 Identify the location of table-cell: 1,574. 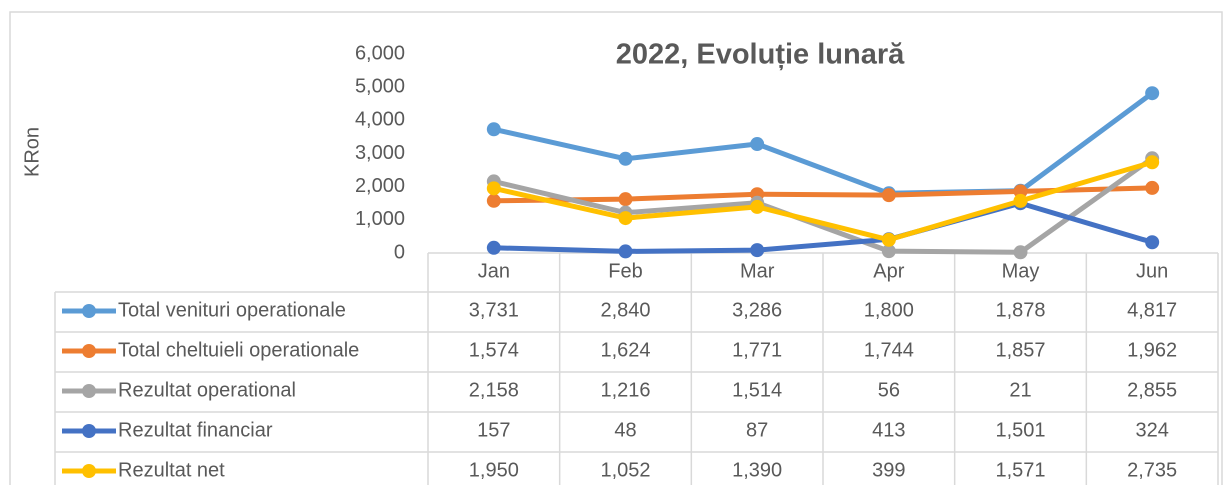
(494, 350).